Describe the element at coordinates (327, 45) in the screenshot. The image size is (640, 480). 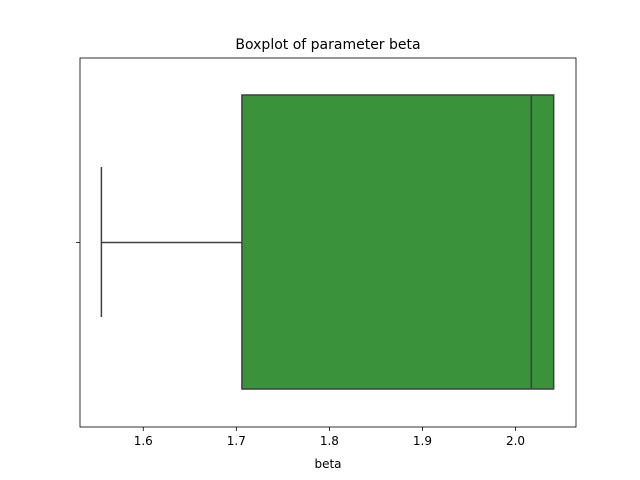
I see `chart-title: Boxplot of parameter beta` at that location.